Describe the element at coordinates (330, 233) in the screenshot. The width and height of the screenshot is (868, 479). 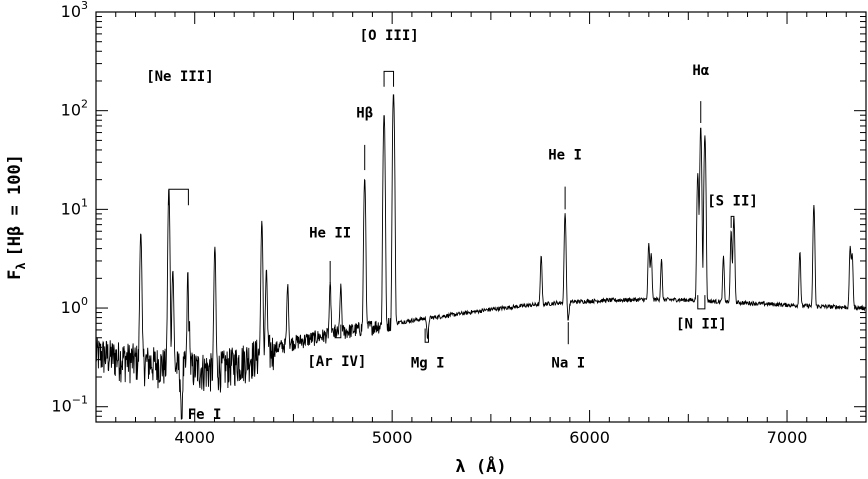
I see `line-label: He II` at that location.